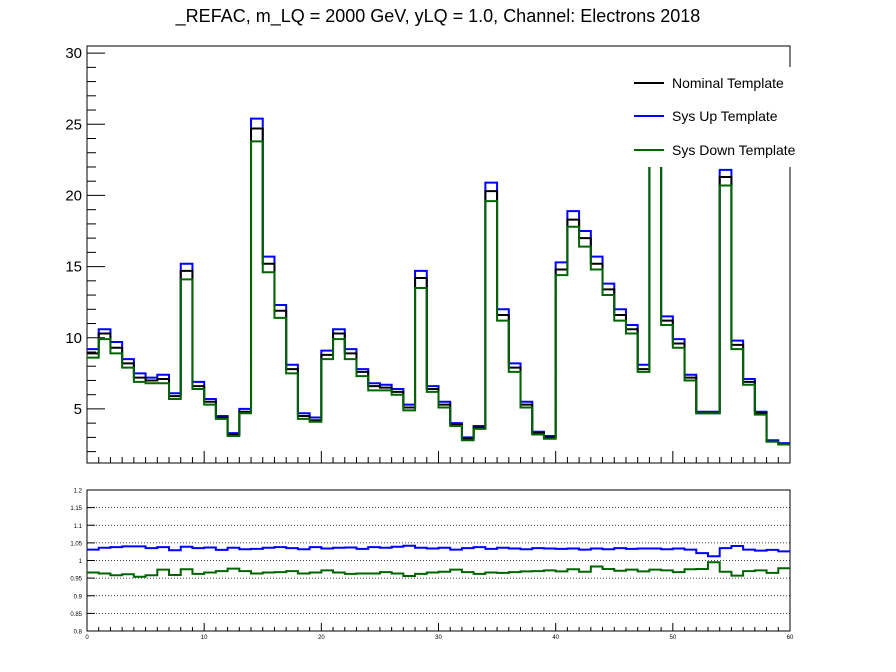  What do you see at coordinates (78, 409) in the screenshot?
I see `y-tick-label: 5` at bounding box center [78, 409].